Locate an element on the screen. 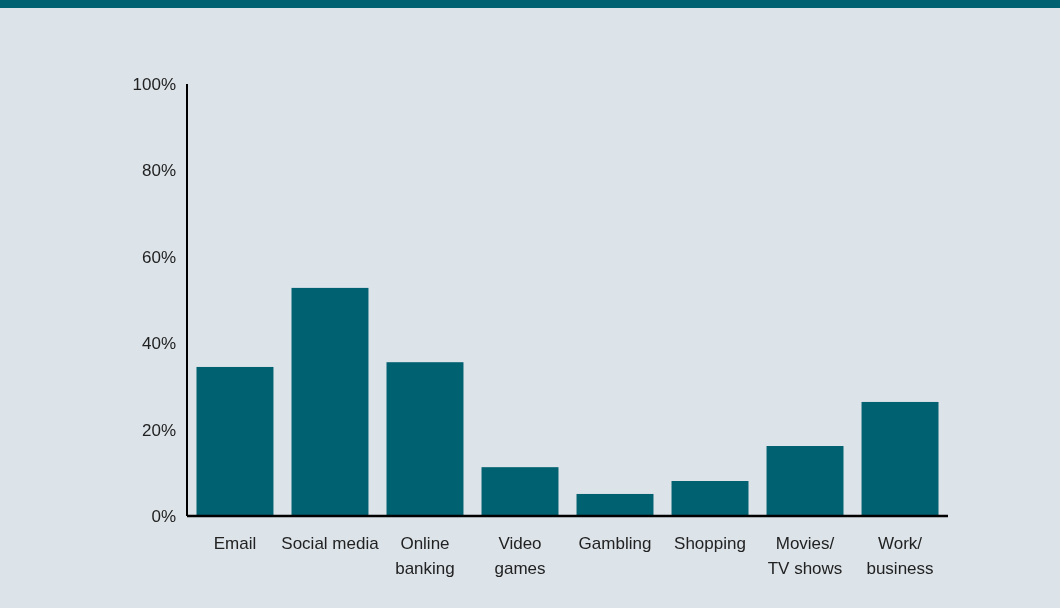 The width and height of the screenshot is (1060, 608). x-tick-label: Shopping is located at coordinates (710, 543).